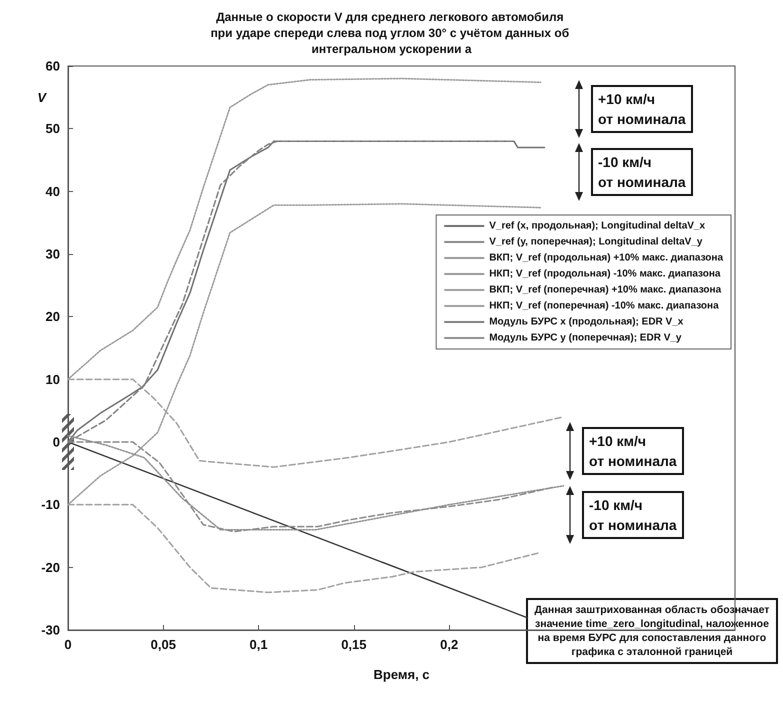  Describe the element at coordinates (163, 644) in the screenshot. I see `x-tick-label: 0,05` at that location.